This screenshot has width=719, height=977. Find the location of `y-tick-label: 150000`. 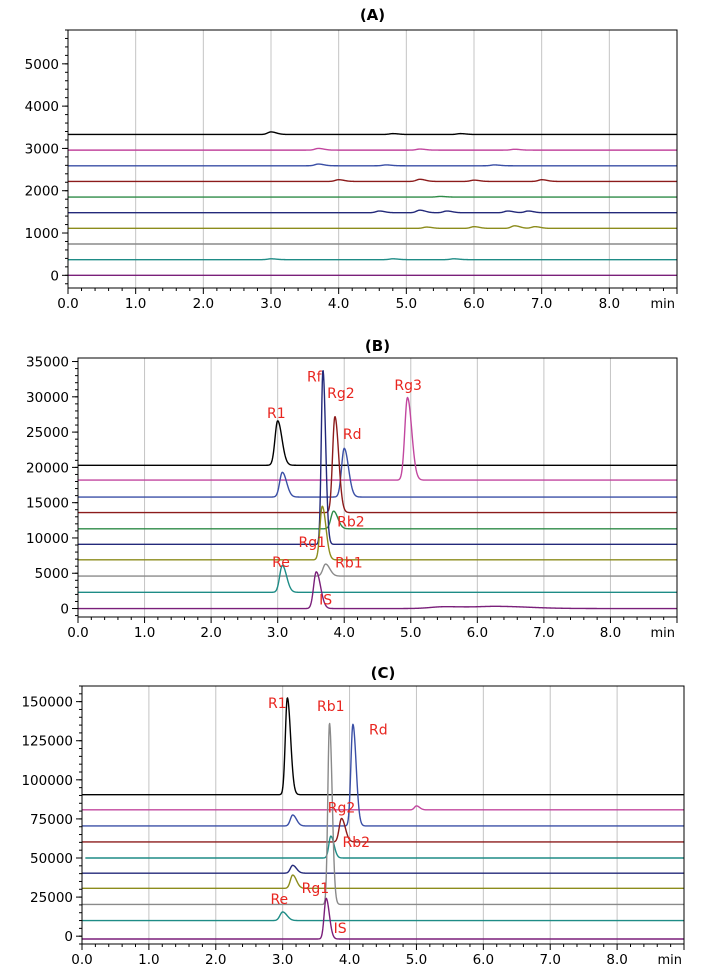

y-tick-label: 150000 is located at coordinates (47, 703).